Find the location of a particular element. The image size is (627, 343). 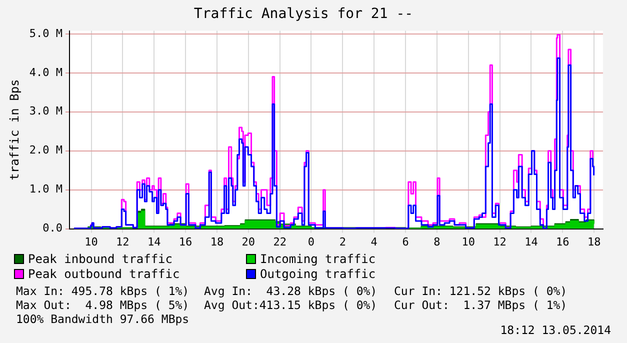

y-tick-label: 1.0 M is located at coordinates (46, 189).